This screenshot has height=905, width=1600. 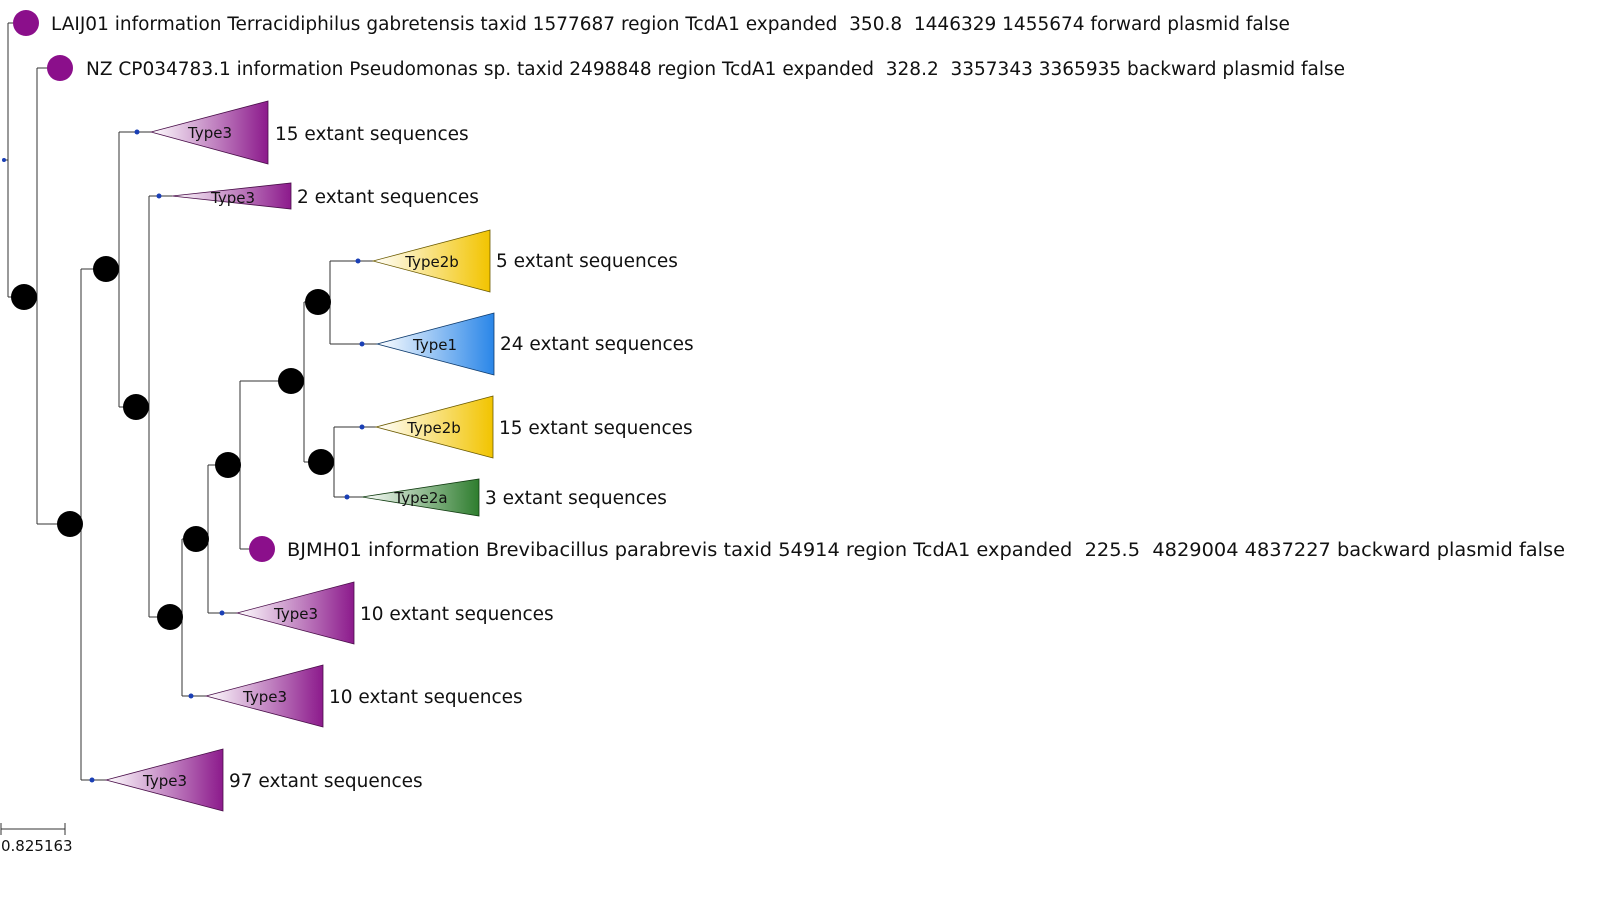 What do you see at coordinates (597, 344) in the screenshot?
I see `clade-count-label: 24 extant sequences` at bounding box center [597, 344].